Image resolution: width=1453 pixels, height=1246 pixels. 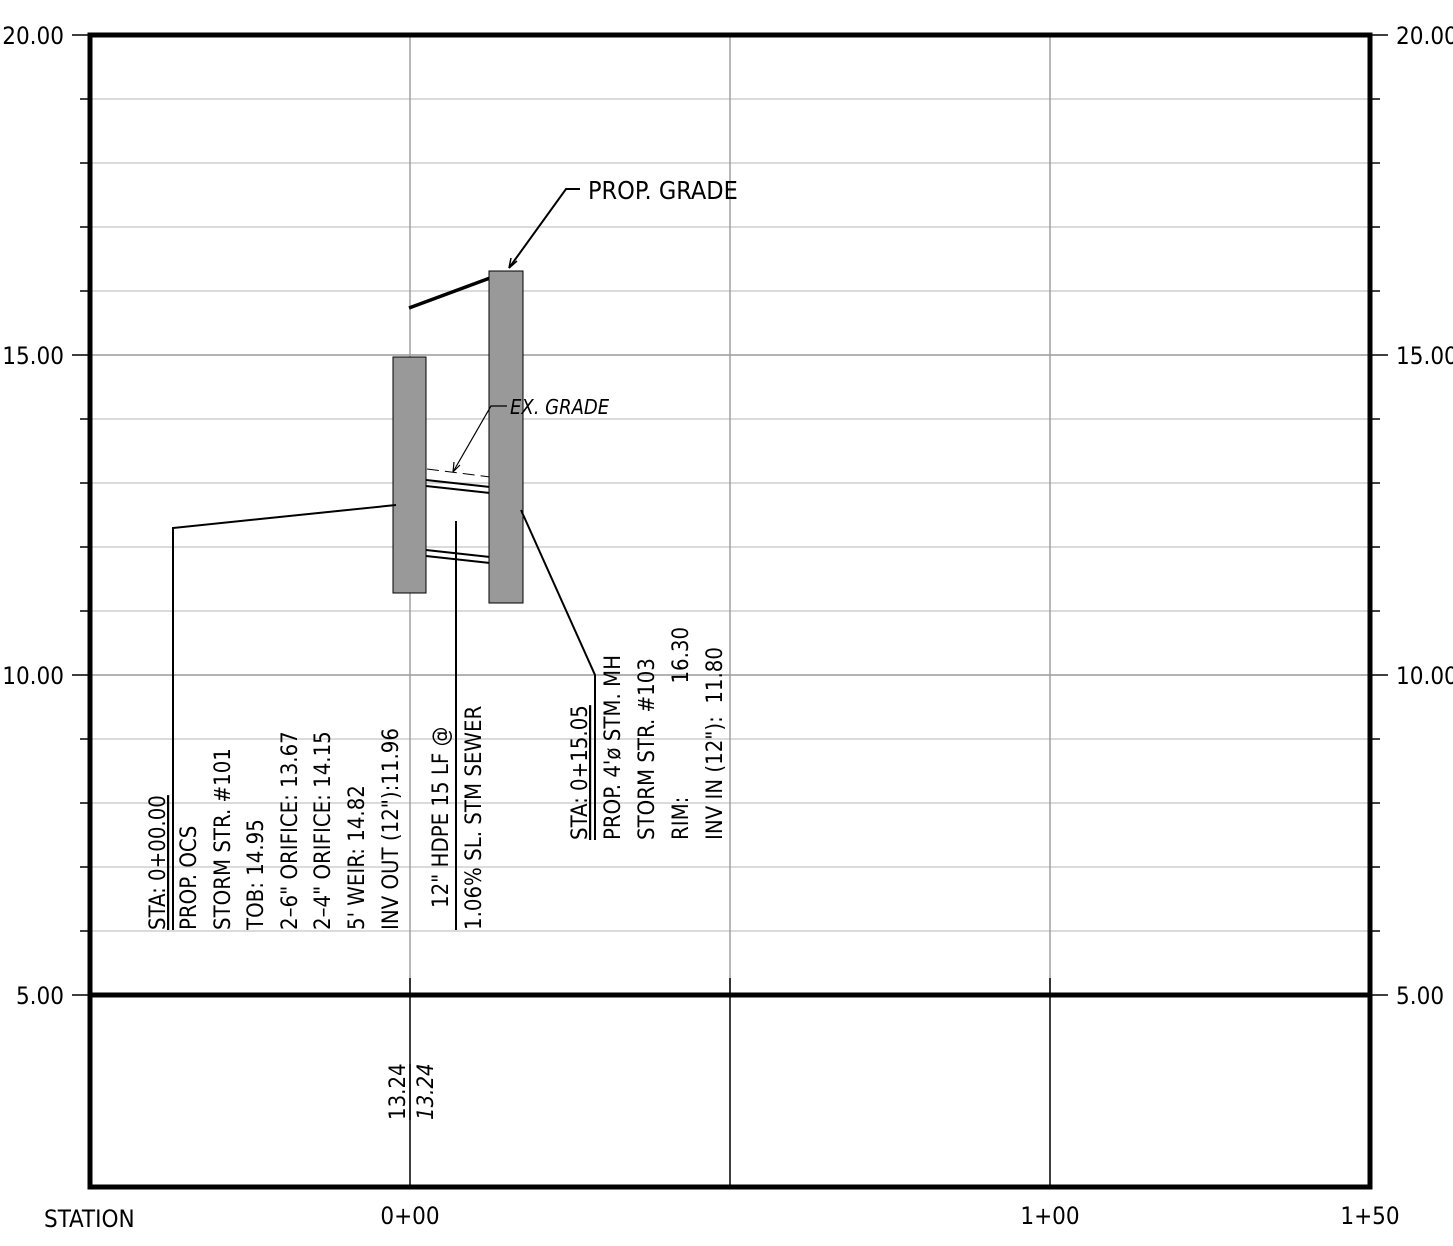 I want to click on station-label-100: 1+00, so click(x=1049, y=1216).